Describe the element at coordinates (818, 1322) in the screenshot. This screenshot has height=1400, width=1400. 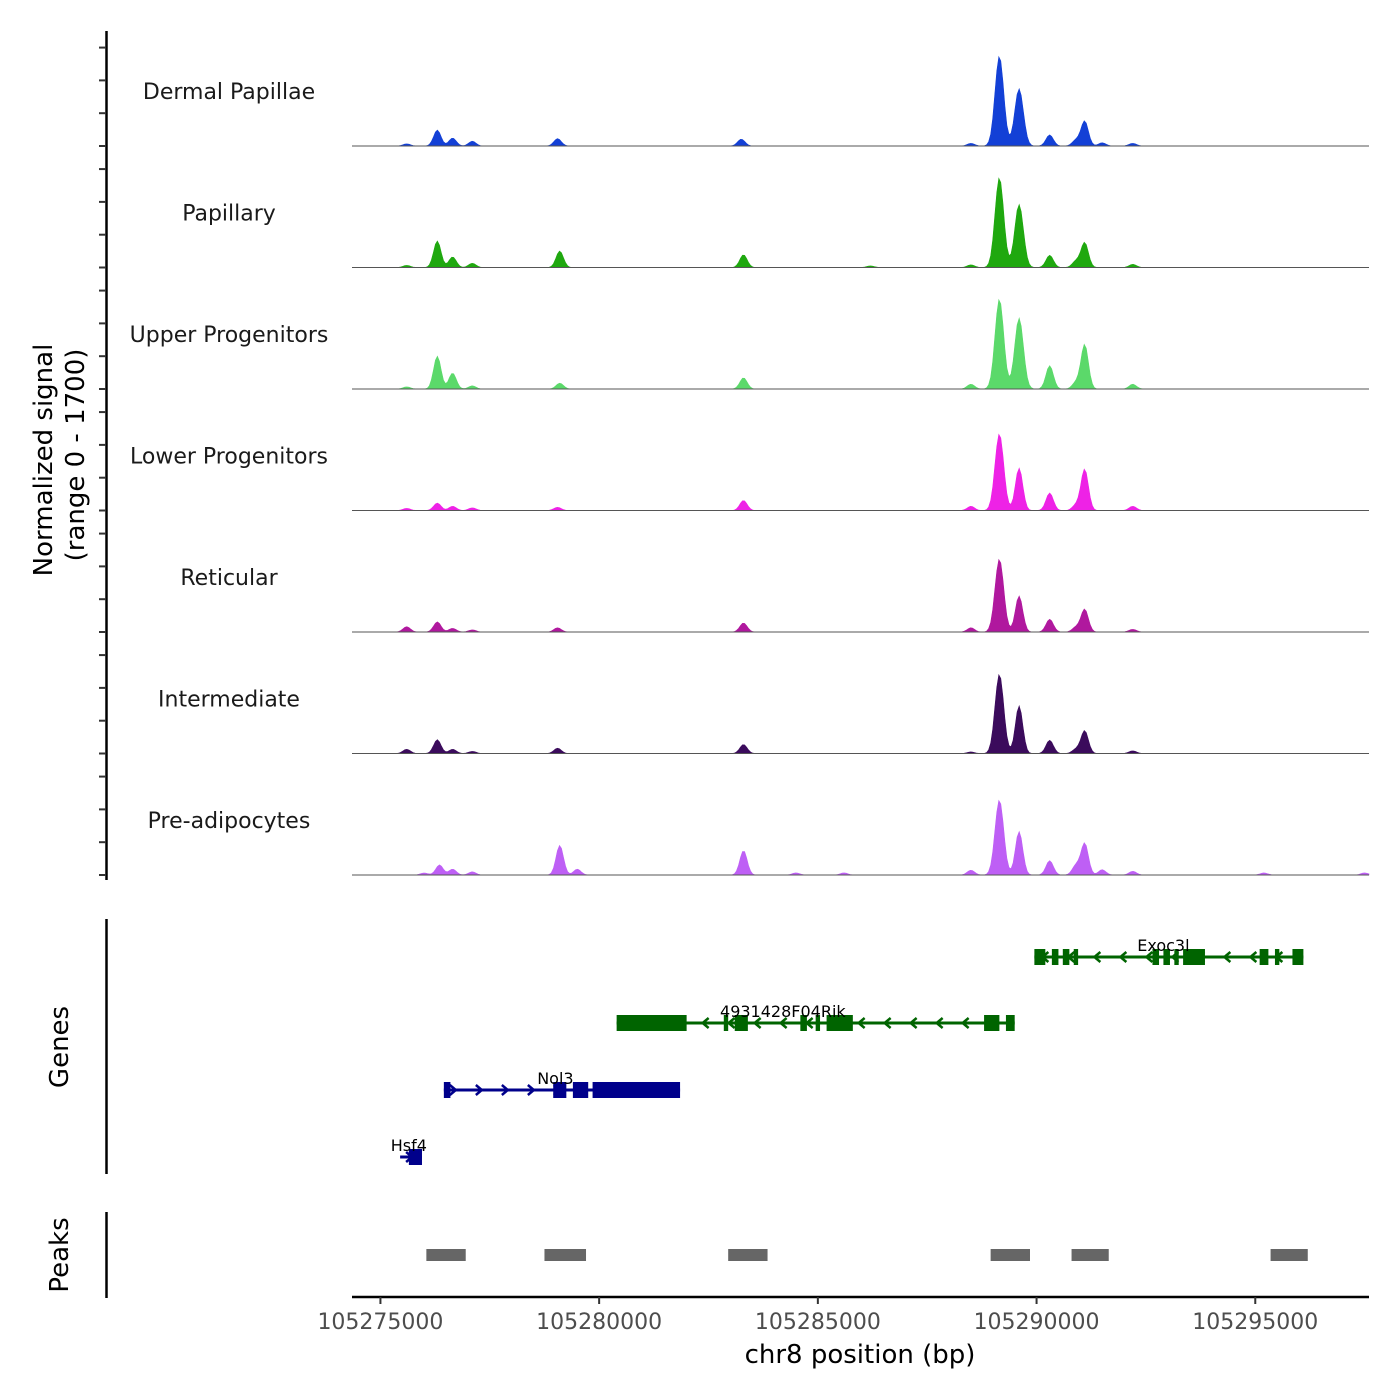
I see `x-tick-label: 105285000` at that location.